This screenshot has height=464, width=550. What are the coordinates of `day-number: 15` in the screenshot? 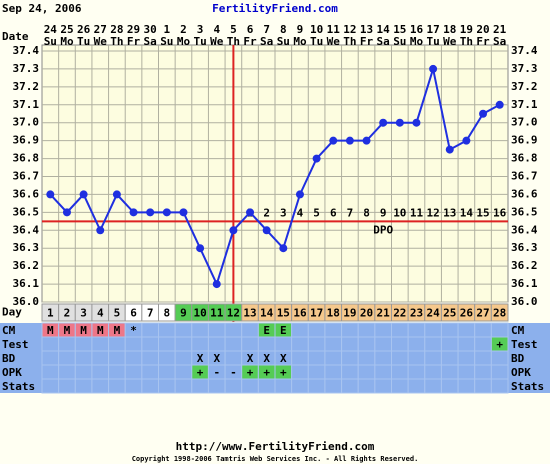 It's located at (283, 313).